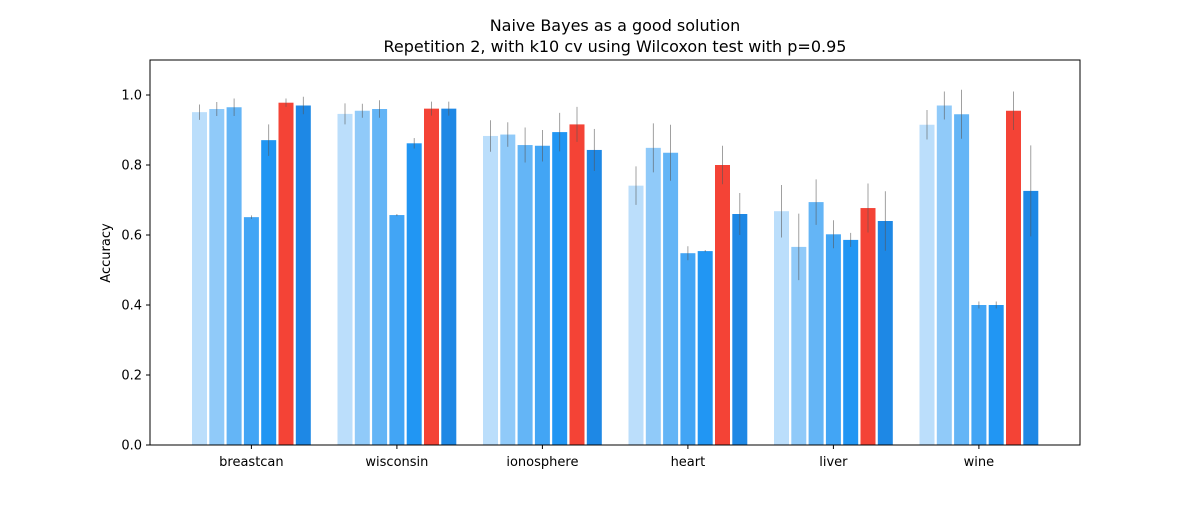 The image size is (1200, 505). What do you see at coordinates (131, 306) in the screenshot?
I see `y-tick-label: 0.4` at bounding box center [131, 306].